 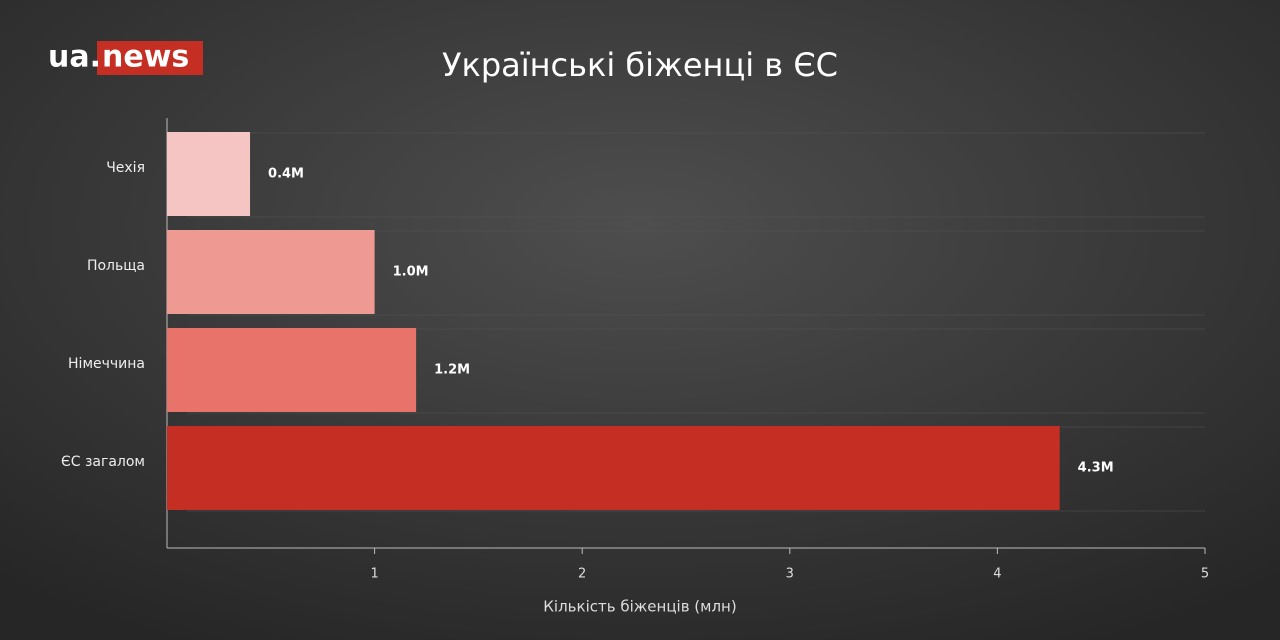 I want to click on y-tick-label: Німеччина, so click(x=106, y=364).